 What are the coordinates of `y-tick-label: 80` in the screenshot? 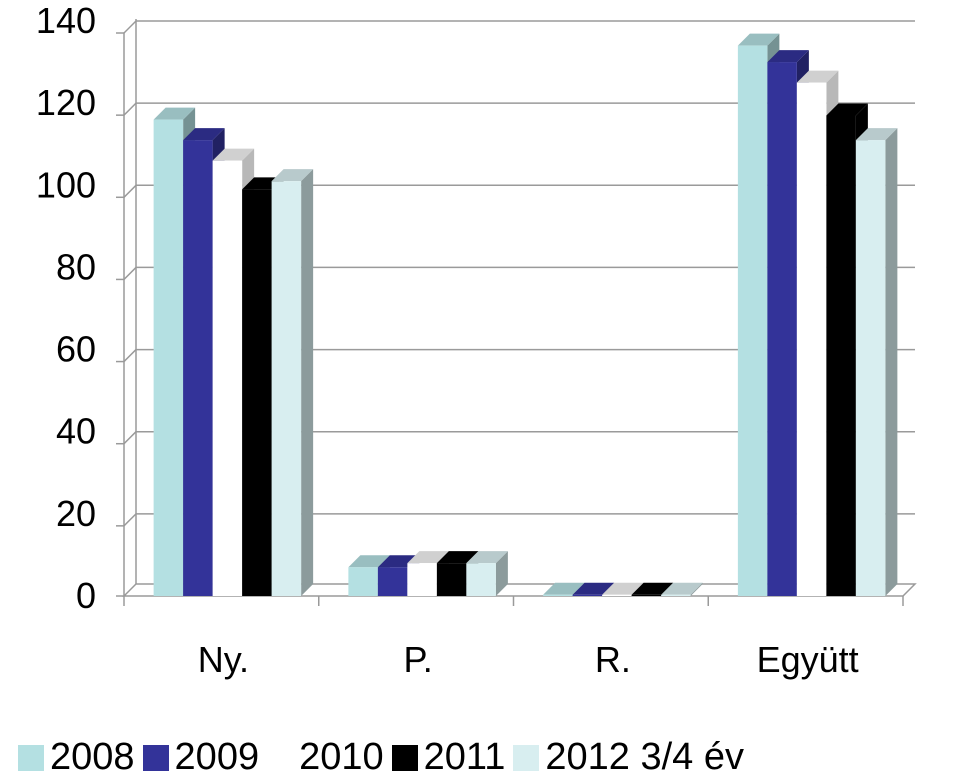 It's located at (76, 266).